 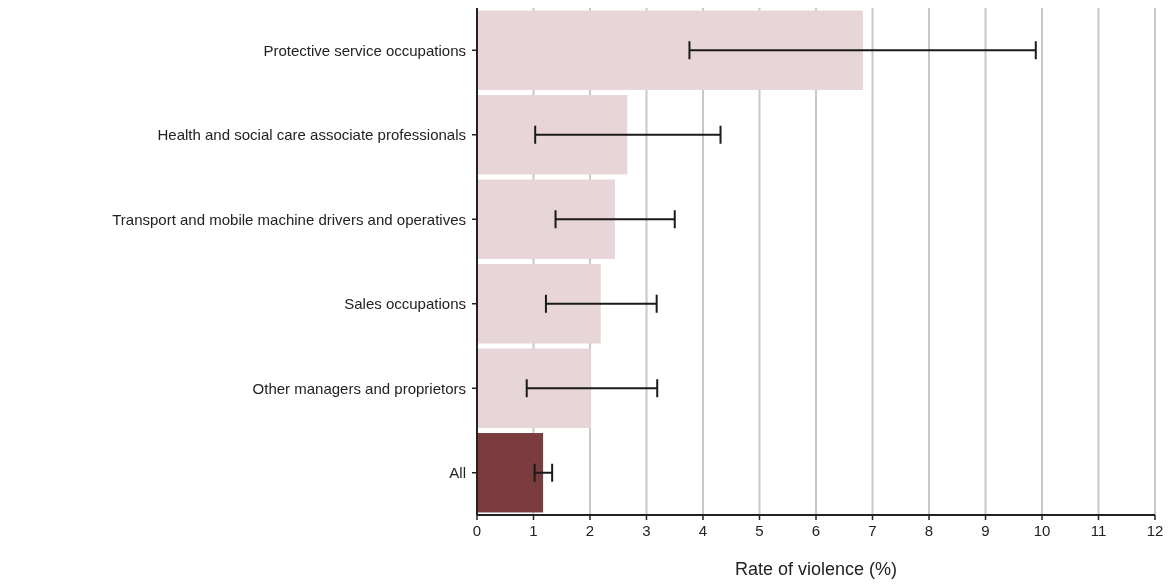 What do you see at coordinates (703, 530) in the screenshot?
I see `x-tick-label: 4` at bounding box center [703, 530].